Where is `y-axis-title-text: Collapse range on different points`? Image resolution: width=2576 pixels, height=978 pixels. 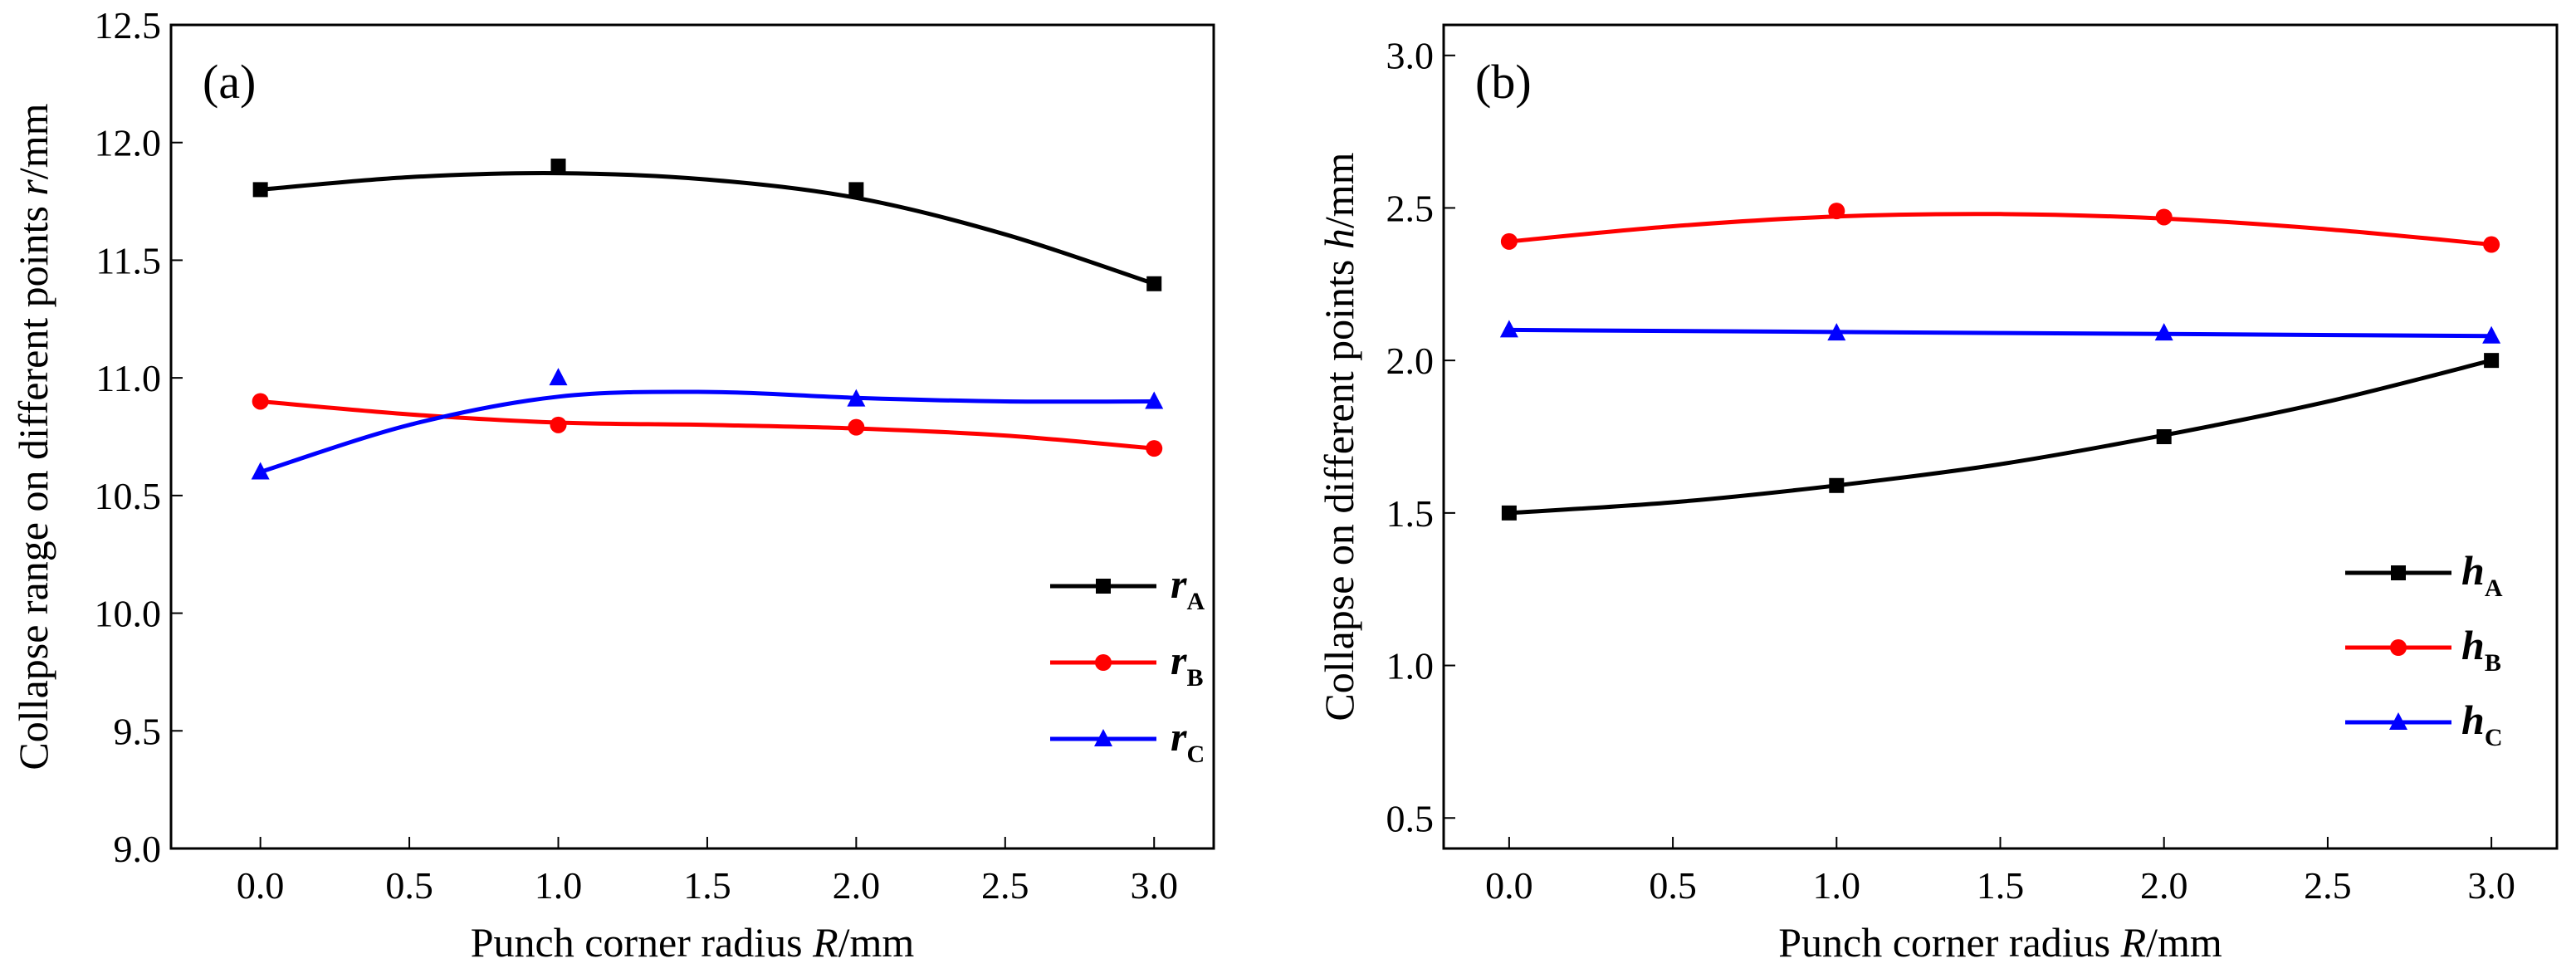
y-axis-title-text: Collapse range on different points is located at coordinates (33, 483).